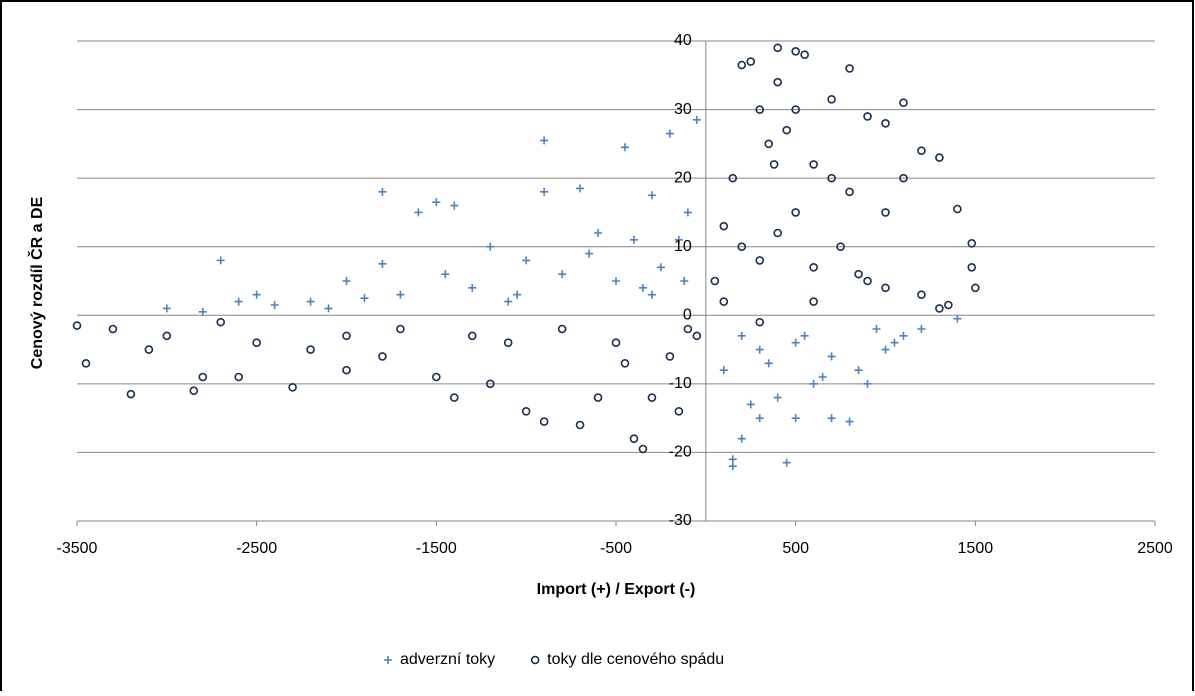 The height and width of the screenshot is (696, 1195). Describe the element at coordinates (687, 315) in the screenshot. I see `y-tick-label: 0` at that location.